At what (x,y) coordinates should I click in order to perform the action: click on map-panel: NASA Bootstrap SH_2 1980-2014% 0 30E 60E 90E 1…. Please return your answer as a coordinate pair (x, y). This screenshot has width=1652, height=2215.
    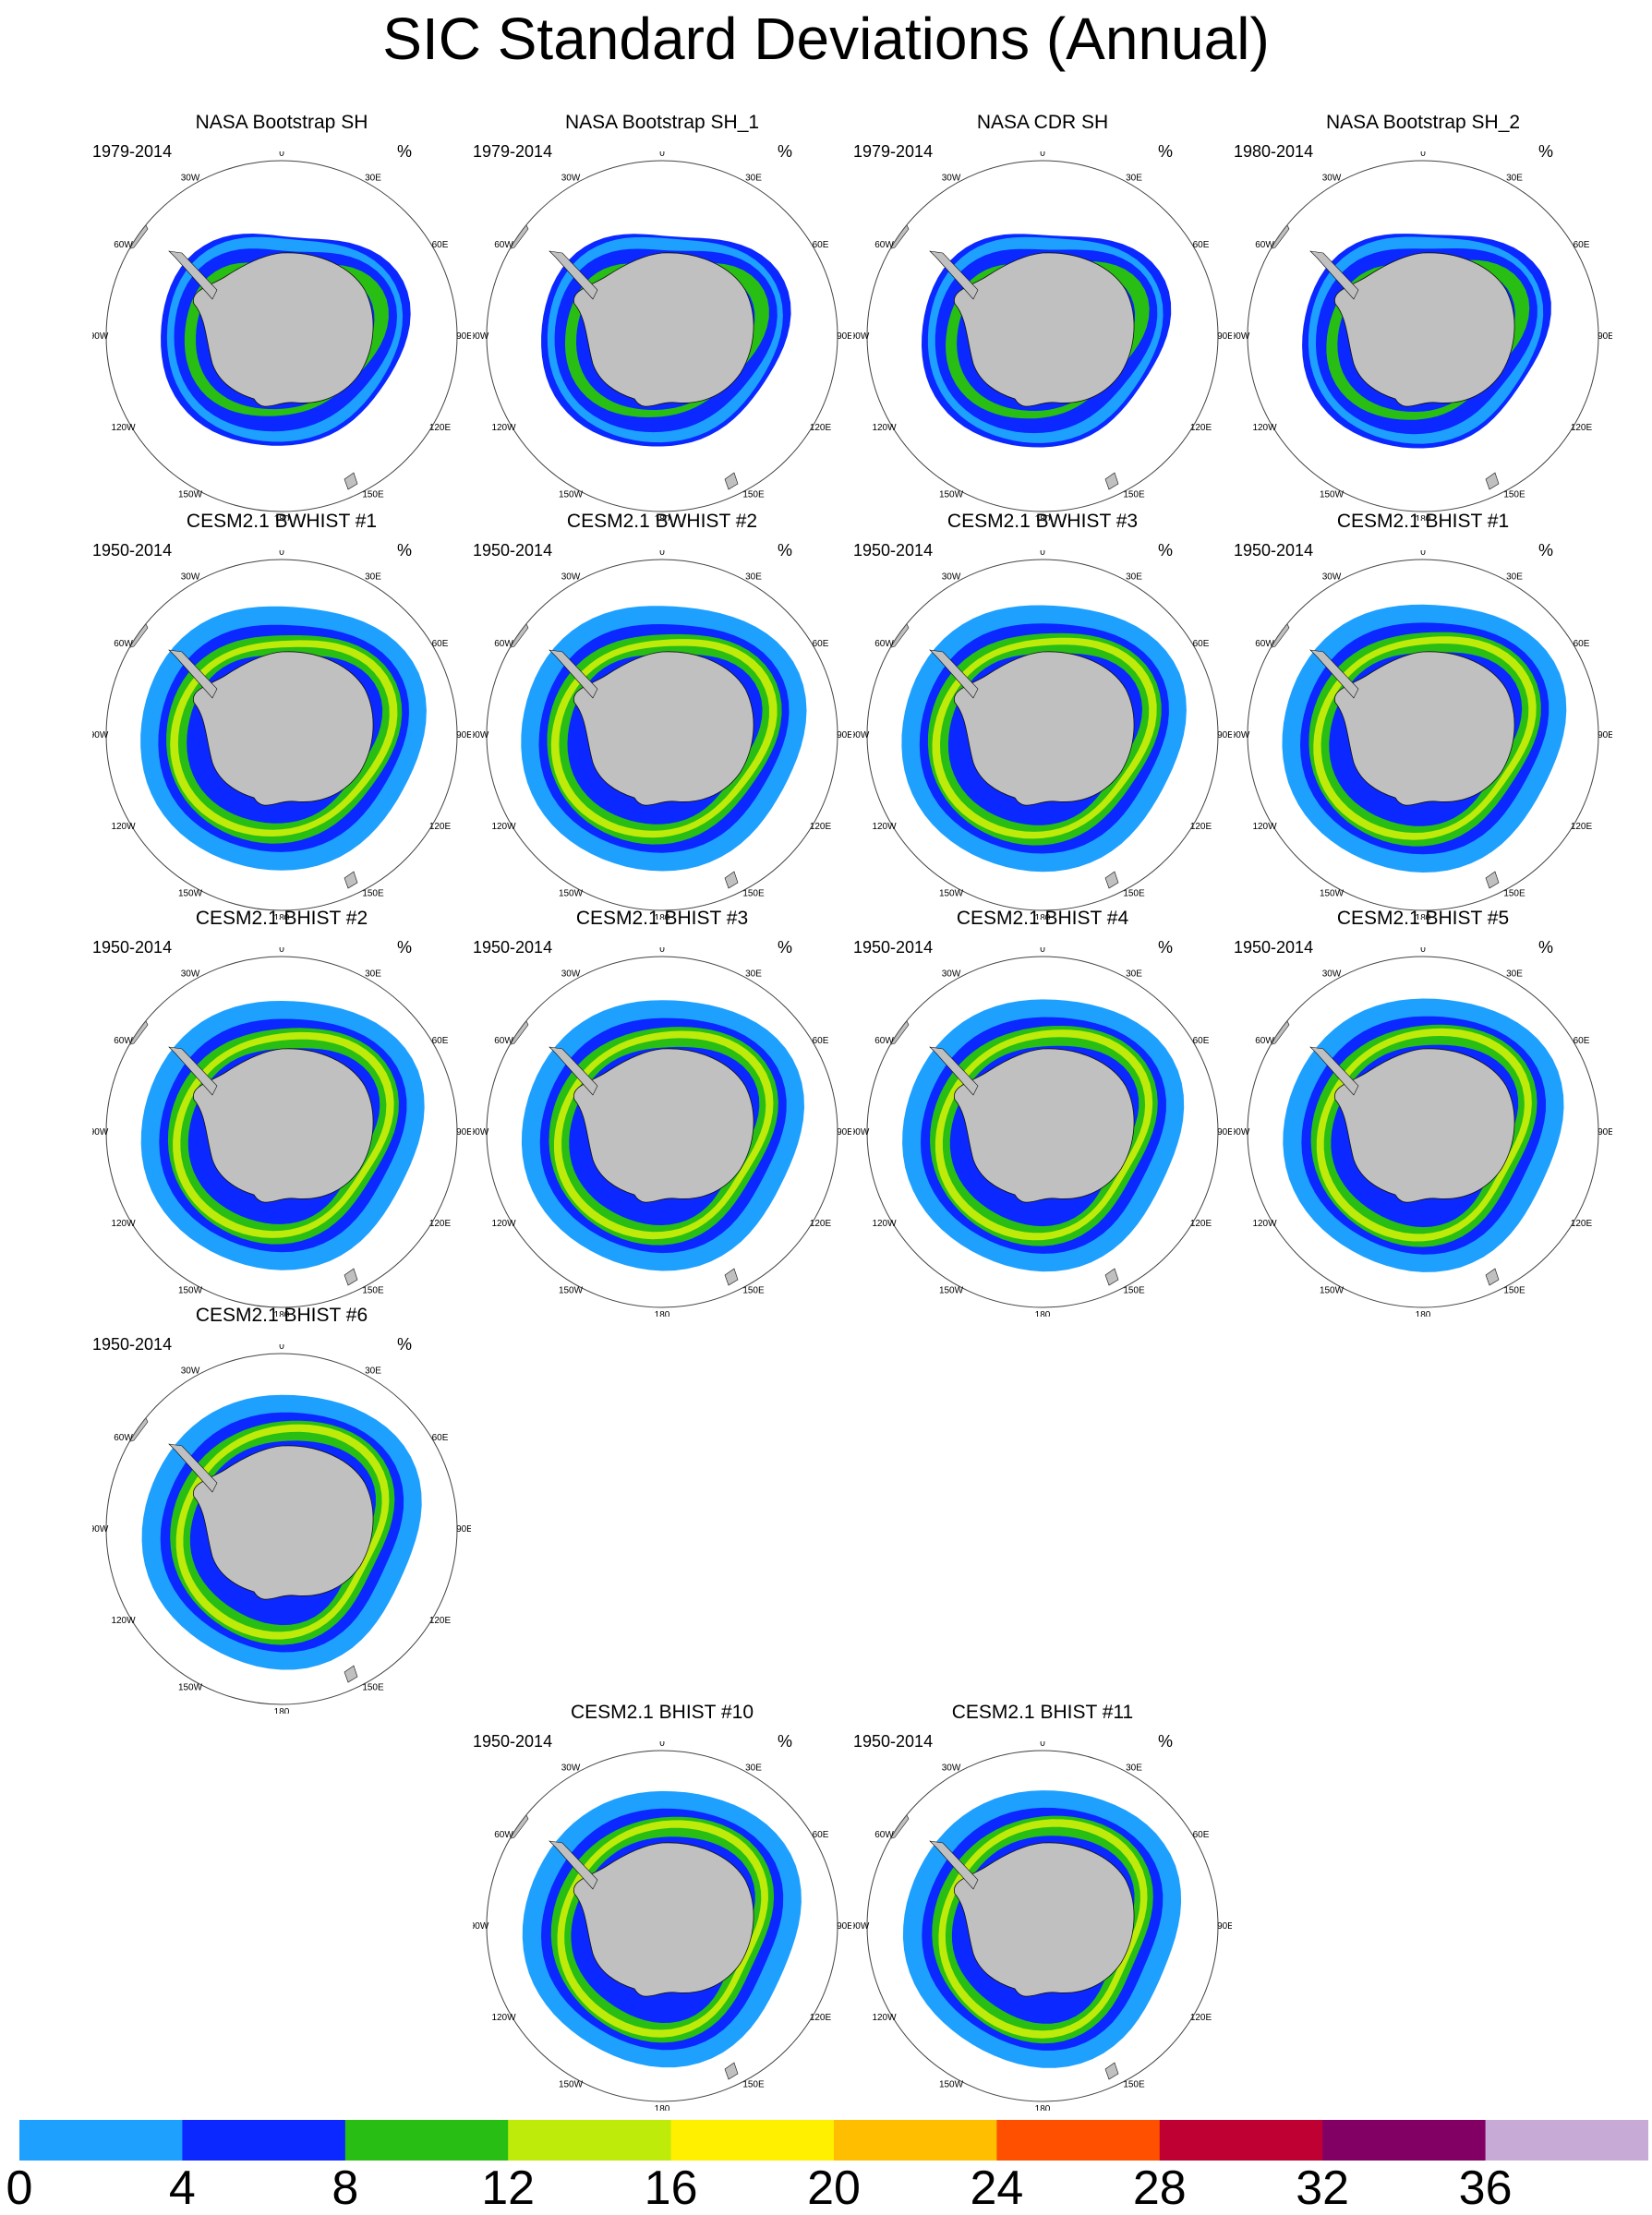
    Looking at the image, I should click on (1423, 316).